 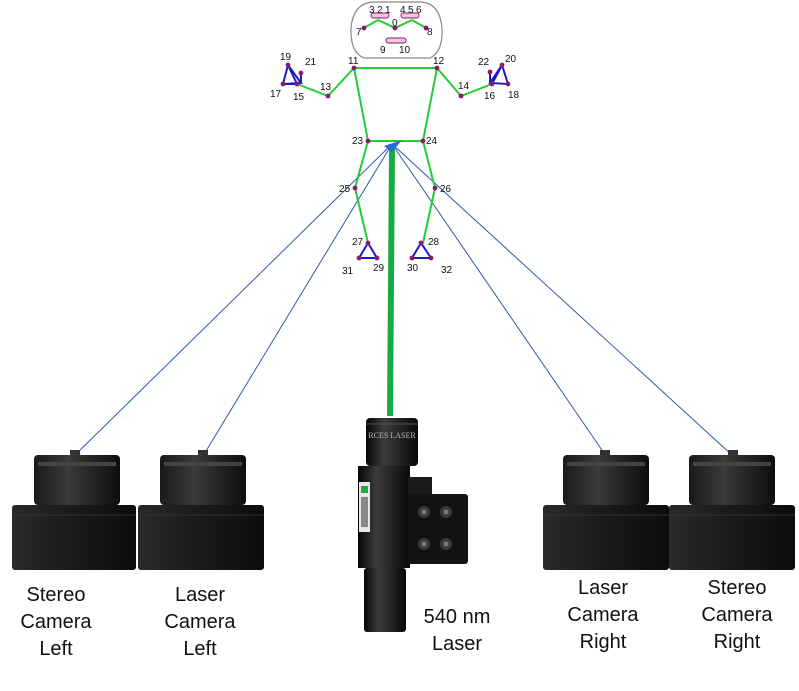 I want to click on kp-5: 5, so click(x=411, y=10).